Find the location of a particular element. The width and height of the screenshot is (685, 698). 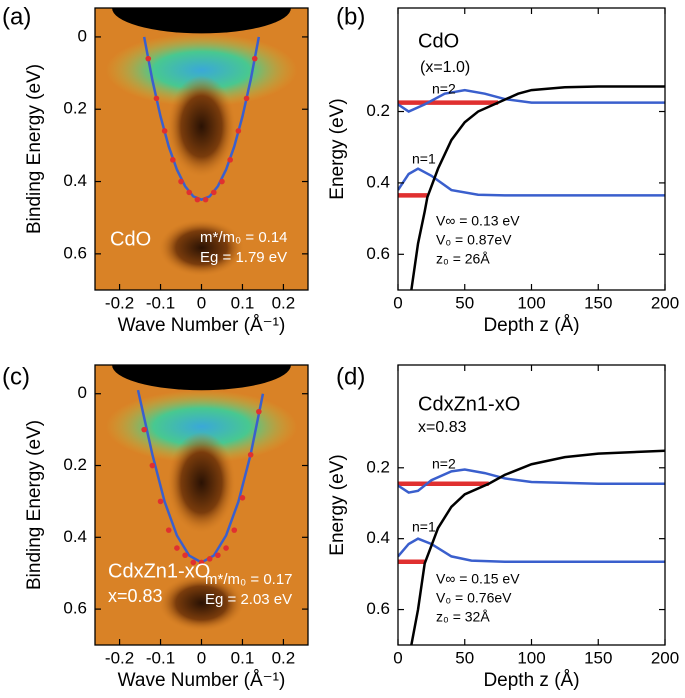

annotation: V₀ = 0.87eV is located at coordinates (474, 240).